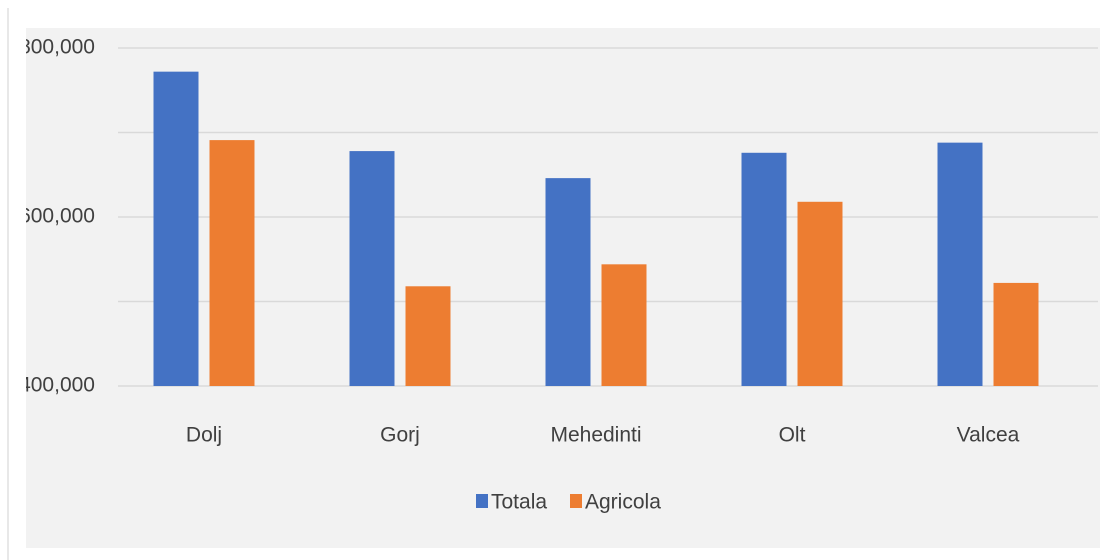  Describe the element at coordinates (792, 435) in the screenshot. I see `x-tick-label: Olt` at that location.